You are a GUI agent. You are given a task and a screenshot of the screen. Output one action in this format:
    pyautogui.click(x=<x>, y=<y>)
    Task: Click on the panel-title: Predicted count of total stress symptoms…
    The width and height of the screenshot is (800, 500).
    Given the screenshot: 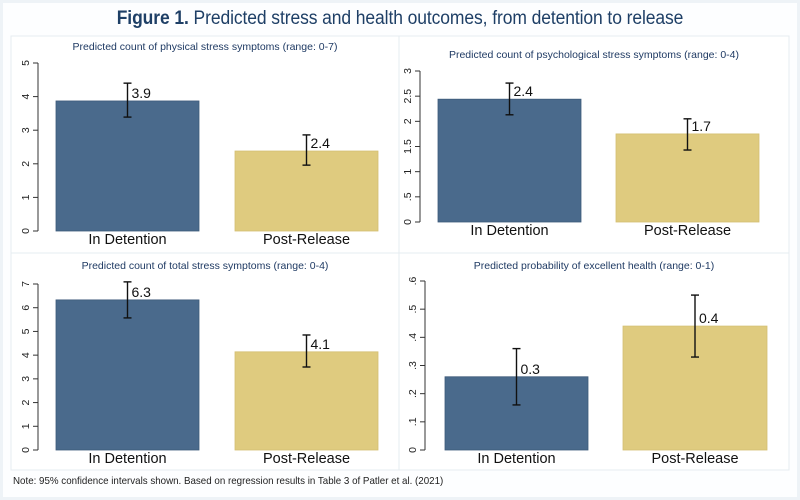 What is the action you would take?
    pyautogui.click(x=205, y=266)
    